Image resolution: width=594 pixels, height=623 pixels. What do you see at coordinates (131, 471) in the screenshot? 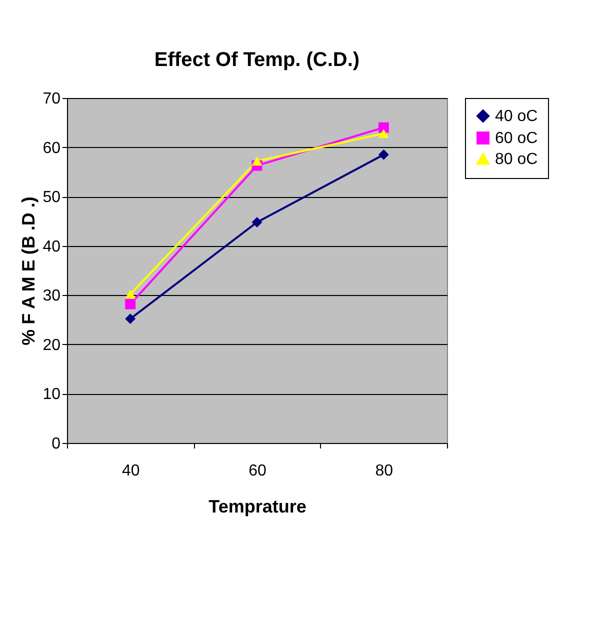
I see `x-tick-label: 40` at bounding box center [131, 471].